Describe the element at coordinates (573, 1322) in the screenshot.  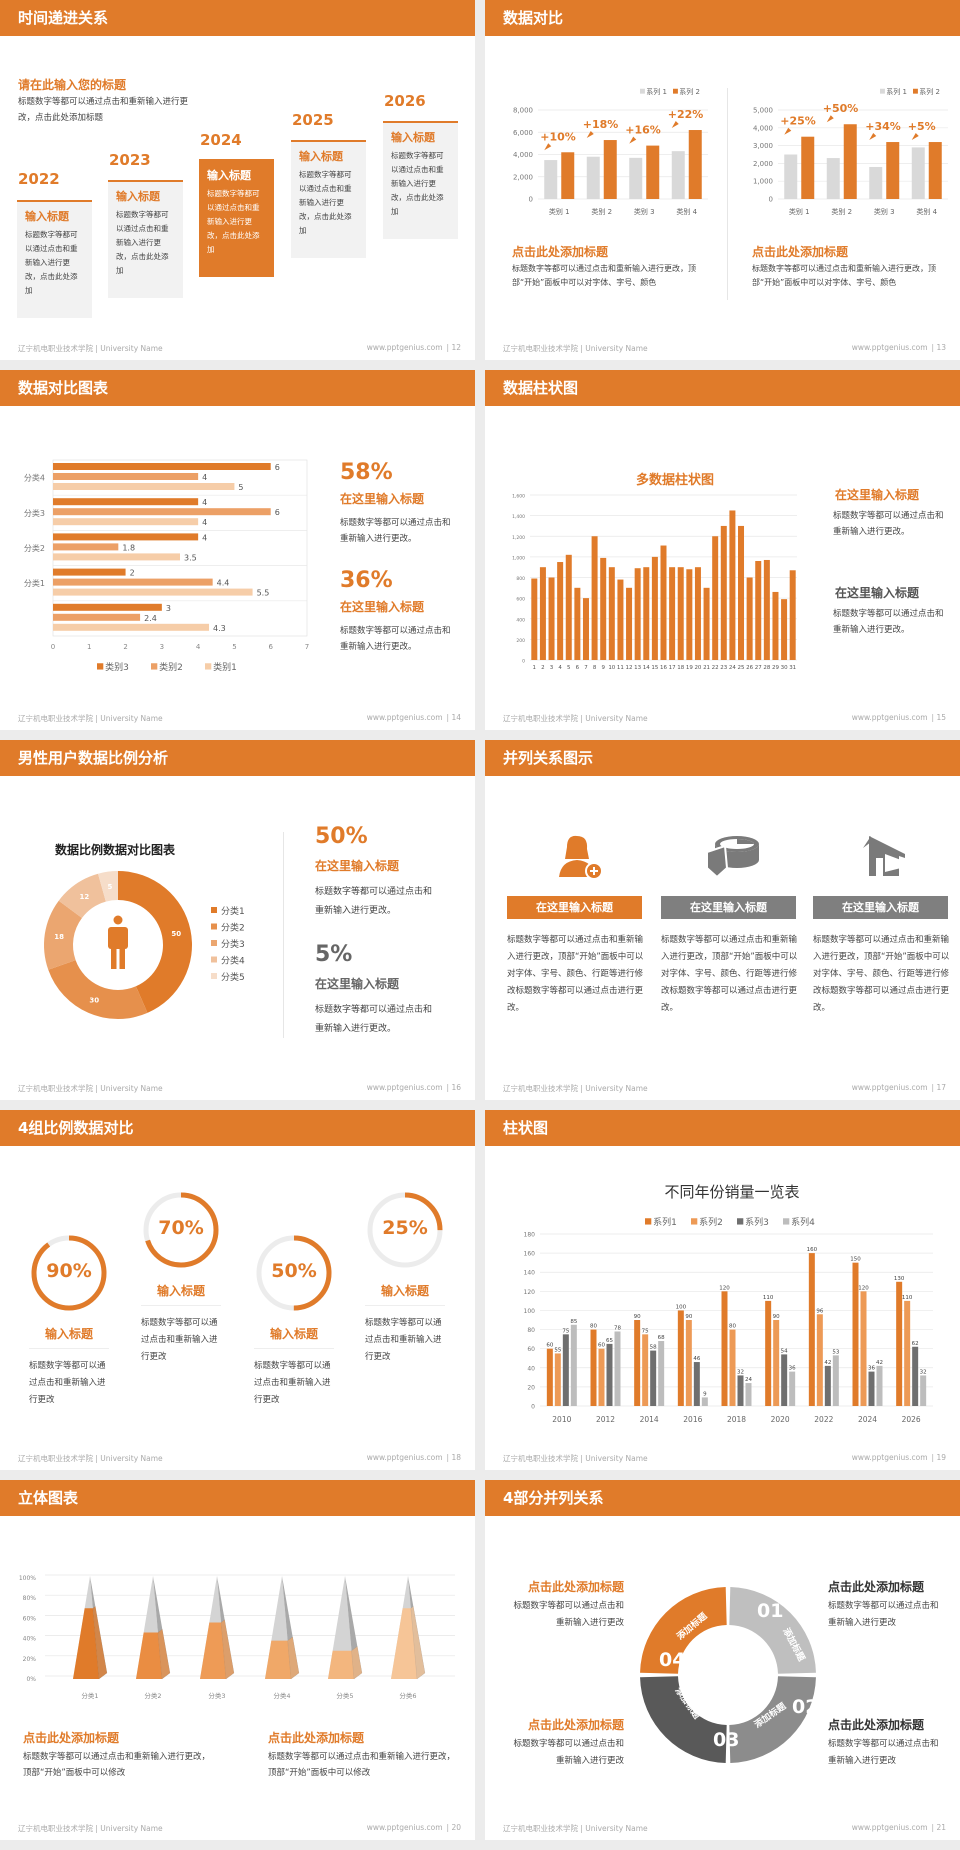
I see `data-label: 85` at that location.